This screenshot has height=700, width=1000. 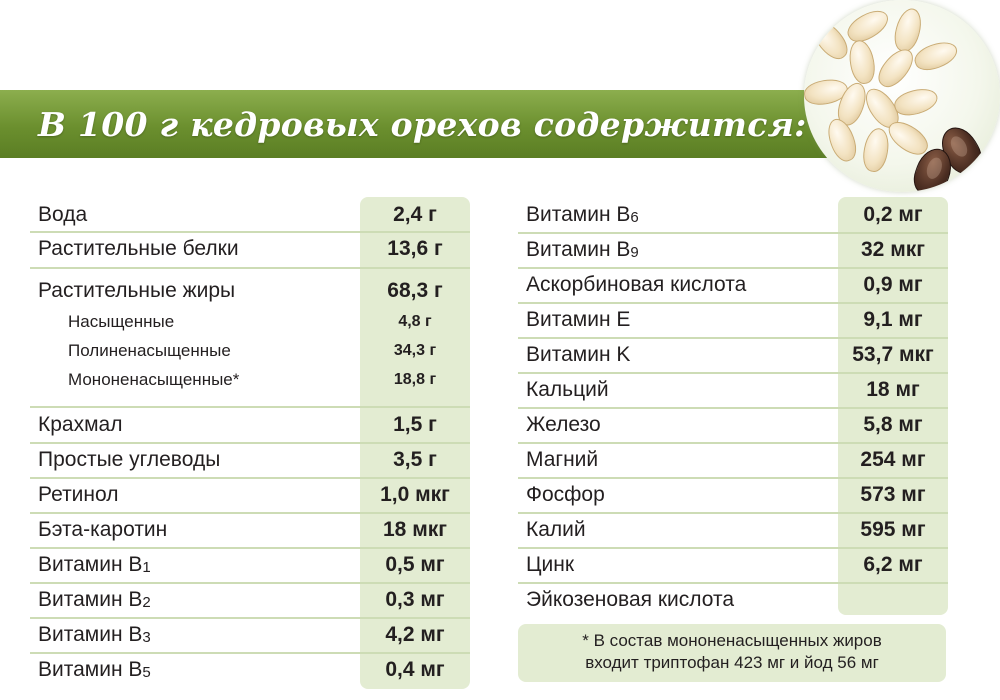 What do you see at coordinates (415, 214) in the screenshot?
I see `nutrient-value: 2,4 г` at bounding box center [415, 214].